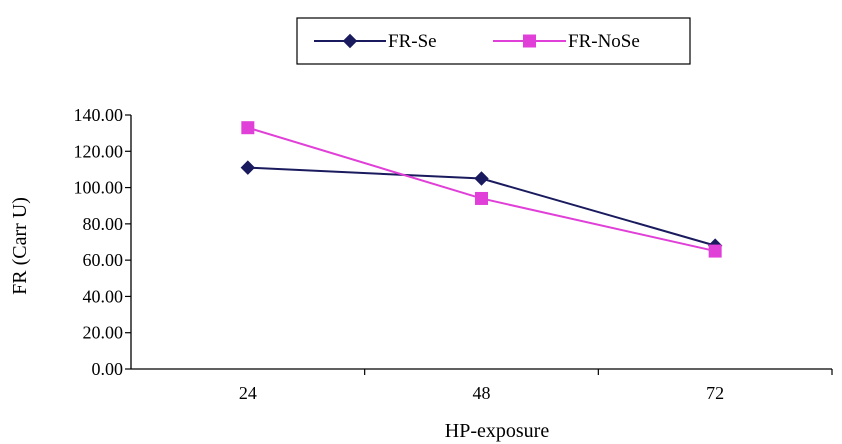  I want to click on x-tick-label: 48, so click(482, 393).